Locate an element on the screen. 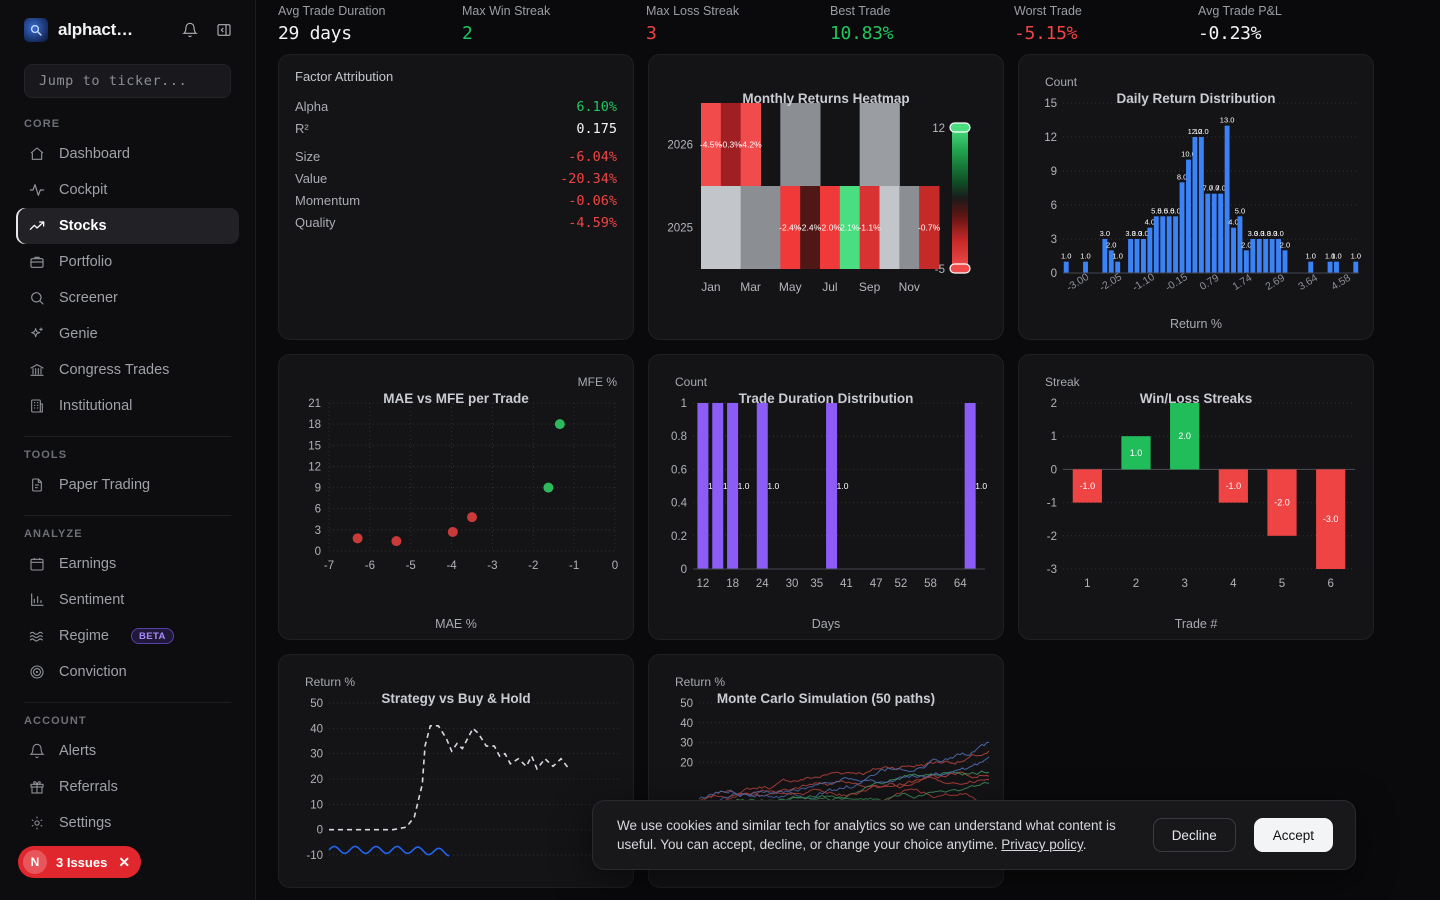 The height and width of the screenshot is (900, 1440). svg-text: 13.0 is located at coordinates (1227, 120).